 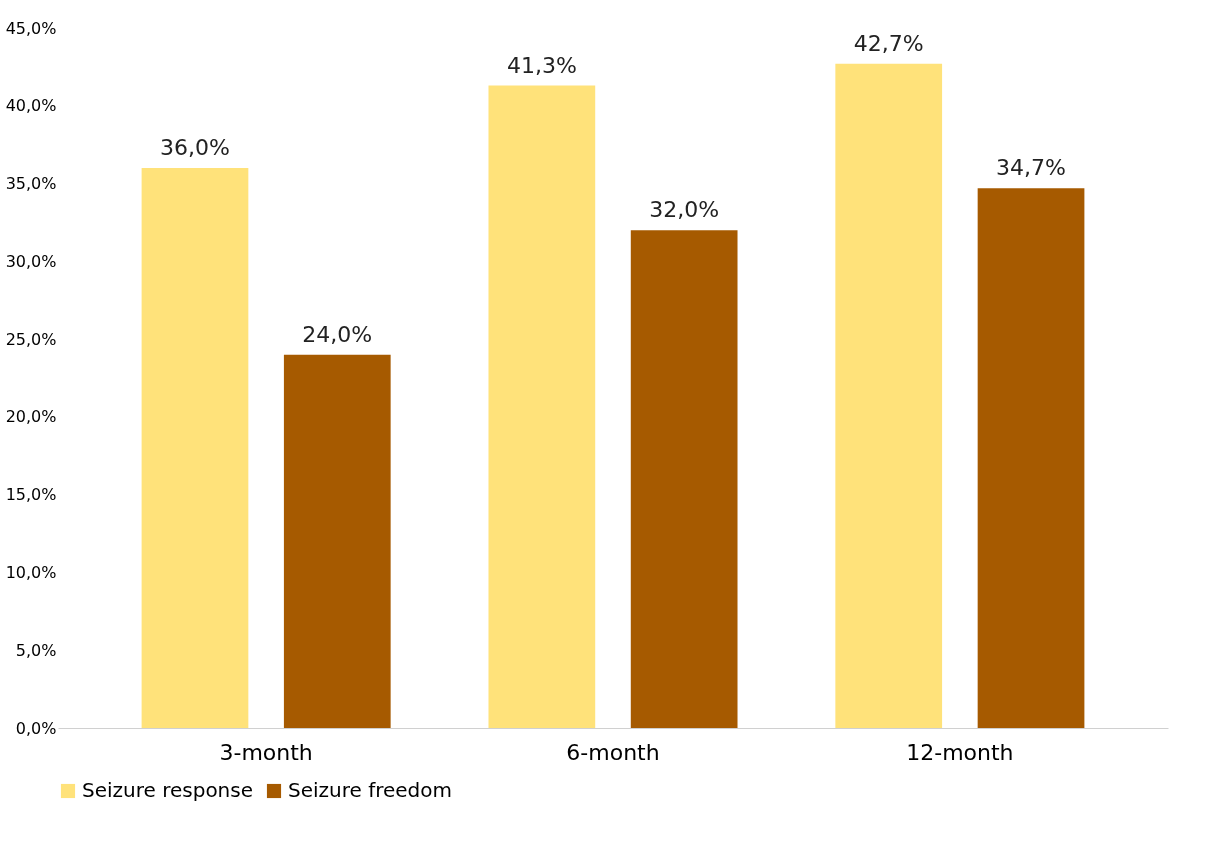 What do you see at coordinates (31, 339) in the screenshot?
I see `y-tick-label: 25,0%` at bounding box center [31, 339].